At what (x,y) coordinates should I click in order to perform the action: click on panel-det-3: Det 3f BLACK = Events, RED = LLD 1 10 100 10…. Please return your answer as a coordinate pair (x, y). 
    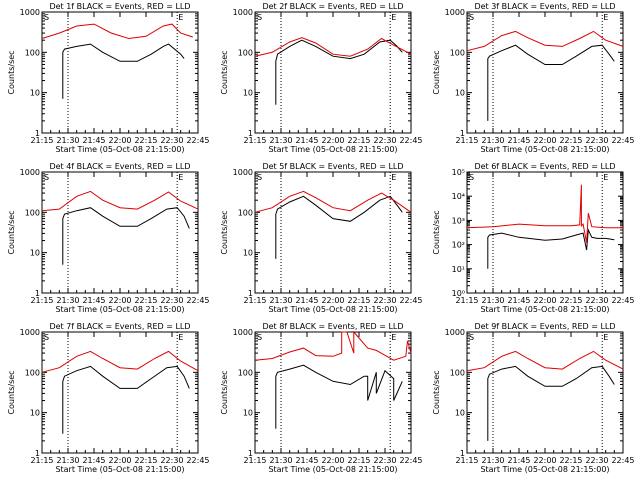
    Looking at the image, I should click on (533, 78).